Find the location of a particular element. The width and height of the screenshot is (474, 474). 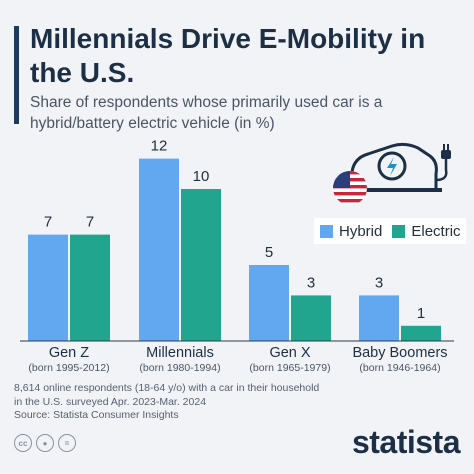

category-label-1: Millennials is located at coordinates (180, 353).